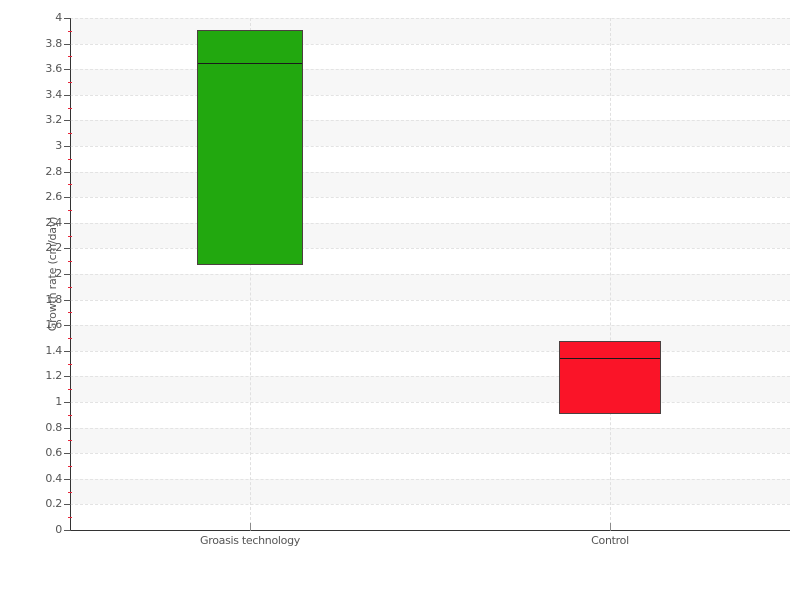  Describe the element at coordinates (58, 145) in the screenshot. I see `y-tick-label: 3` at that location.